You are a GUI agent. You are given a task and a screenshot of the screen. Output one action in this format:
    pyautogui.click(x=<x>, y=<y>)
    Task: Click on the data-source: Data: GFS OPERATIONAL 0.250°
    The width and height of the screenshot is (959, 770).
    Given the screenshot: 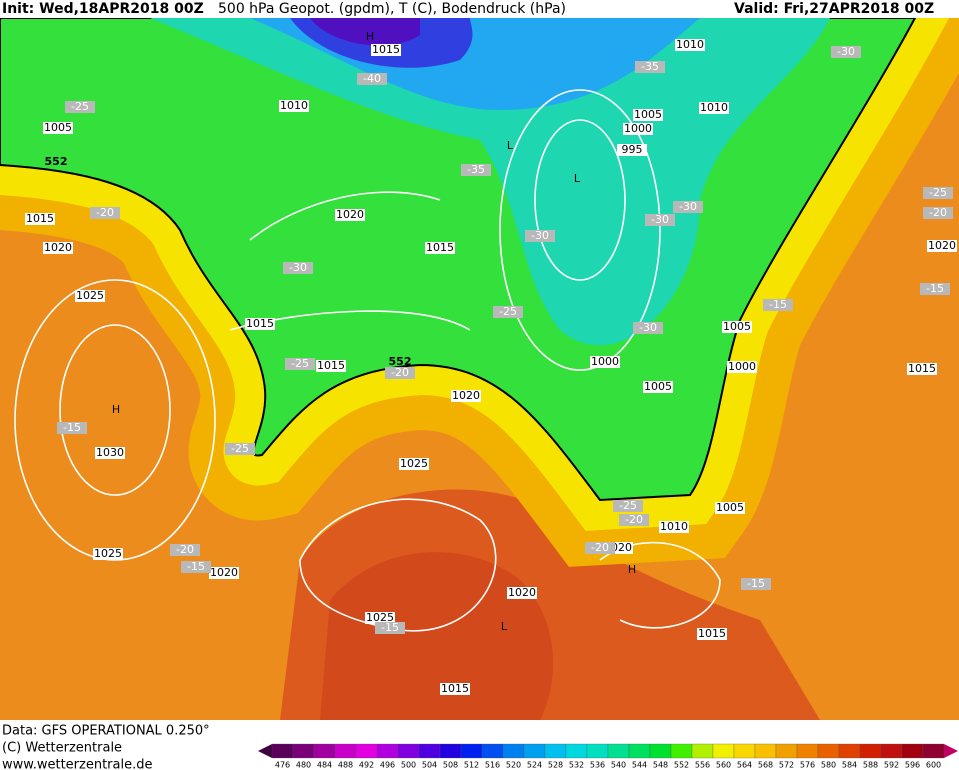 What is the action you would take?
    pyautogui.click(x=106, y=731)
    